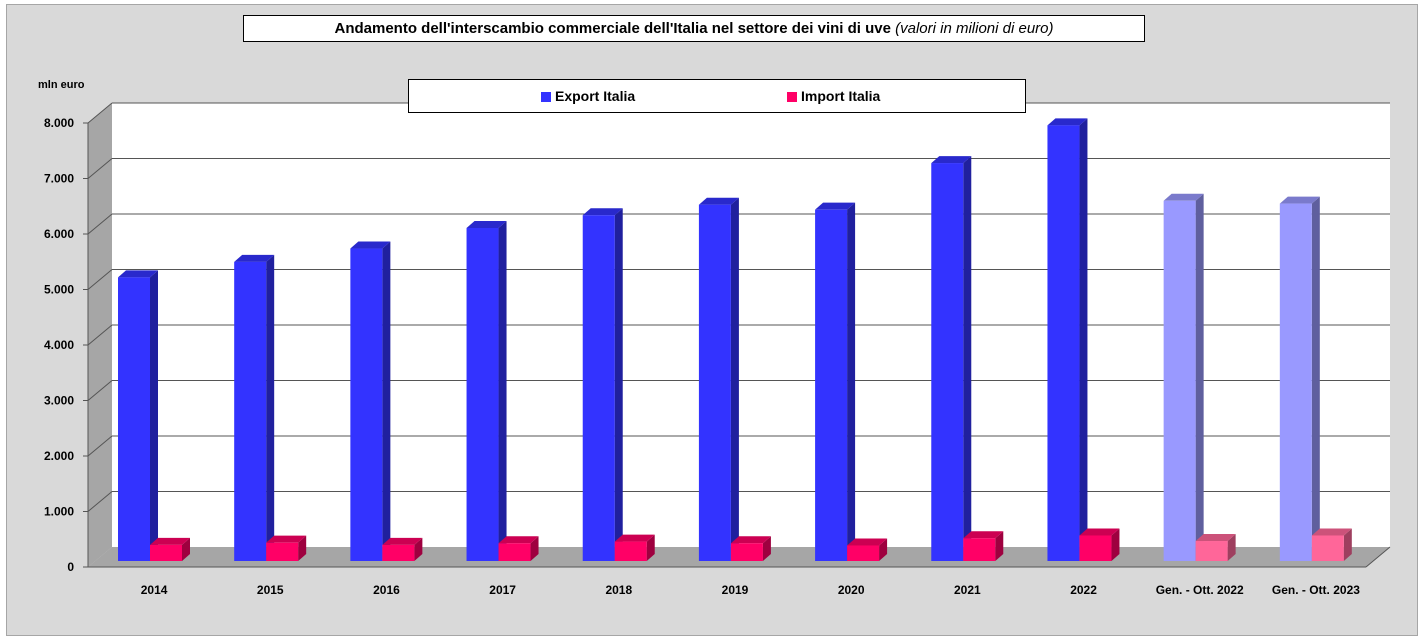 The height and width of the screenshot is (640, 1423). I want to click on y-tick-label: 7.000, so click(59, 179).